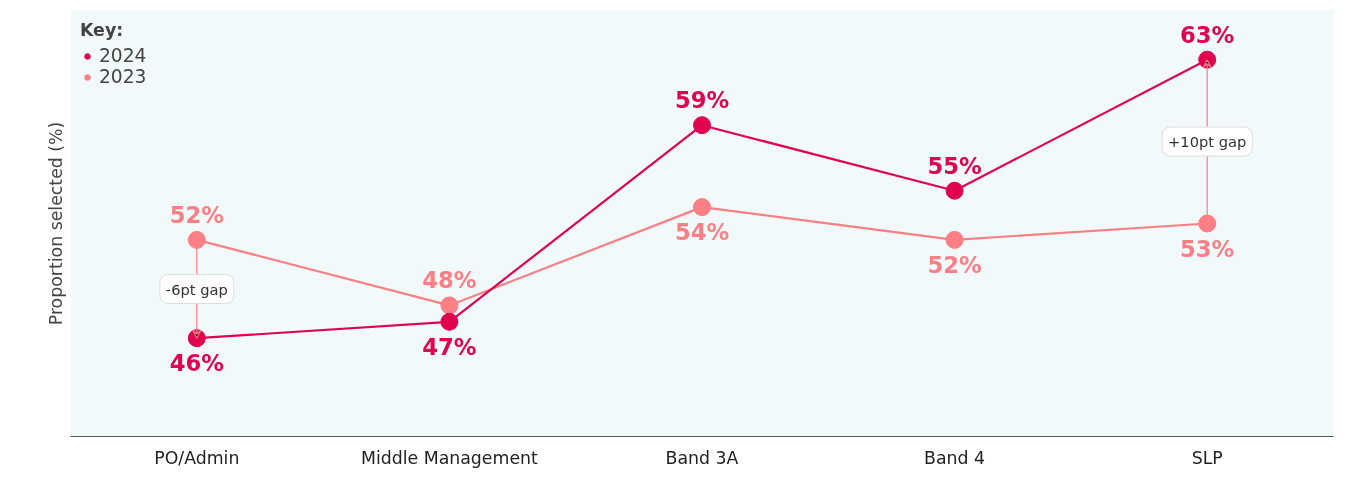 Image resolution: width=1353 pixels, height=481 pixels. I want to click on legend-label: 2023, so click(123, 76).